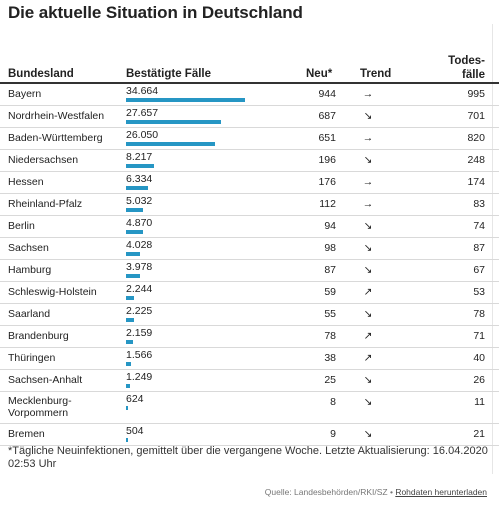 Image resolution: width=499 pixels, height=506 pixels. I want to click on right-divider, so click(492, 249).